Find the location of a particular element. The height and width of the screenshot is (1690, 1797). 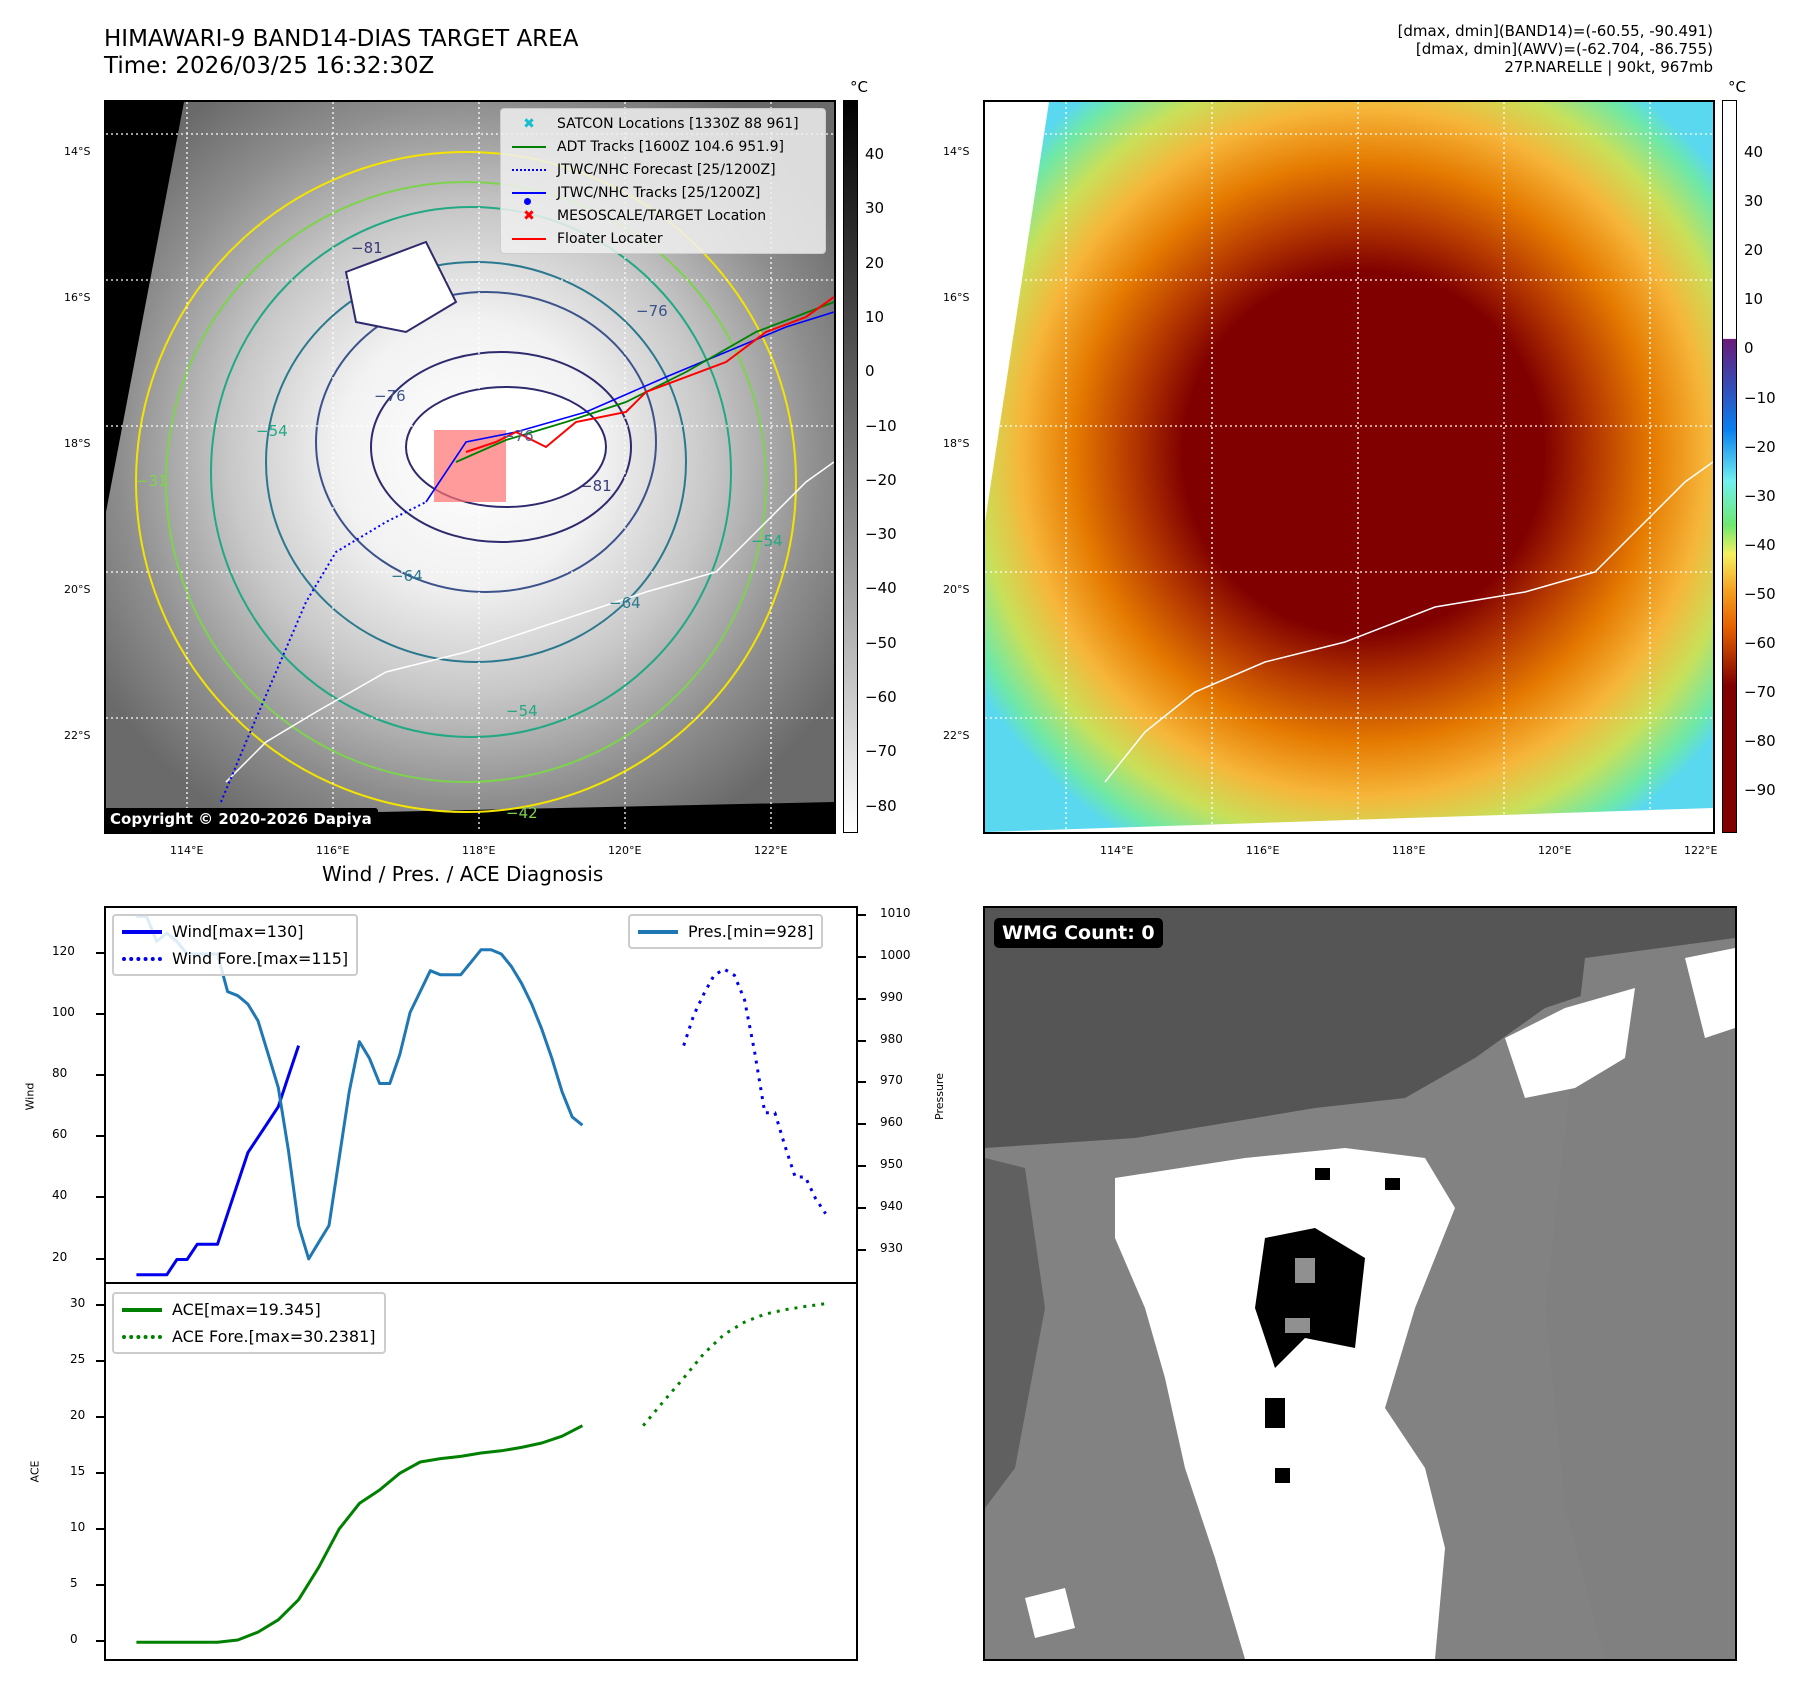

ace-line is located at coordinates (360, 1534).